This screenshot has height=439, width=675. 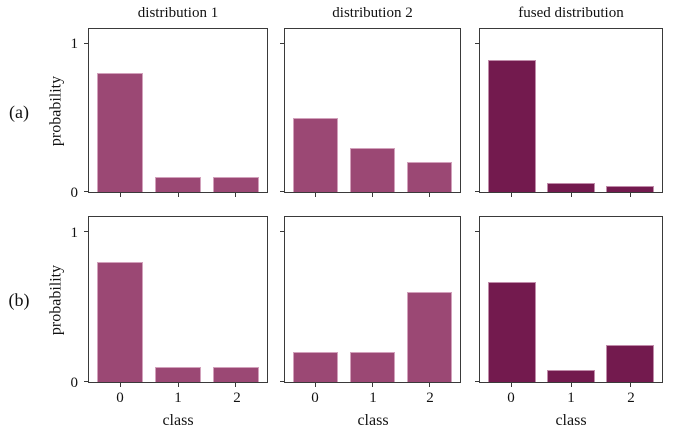 What do you see at coordinates (430, 398) in the screenshot?
I see `xtick-label-b1-2: 2` at bounding box center [430, 398].